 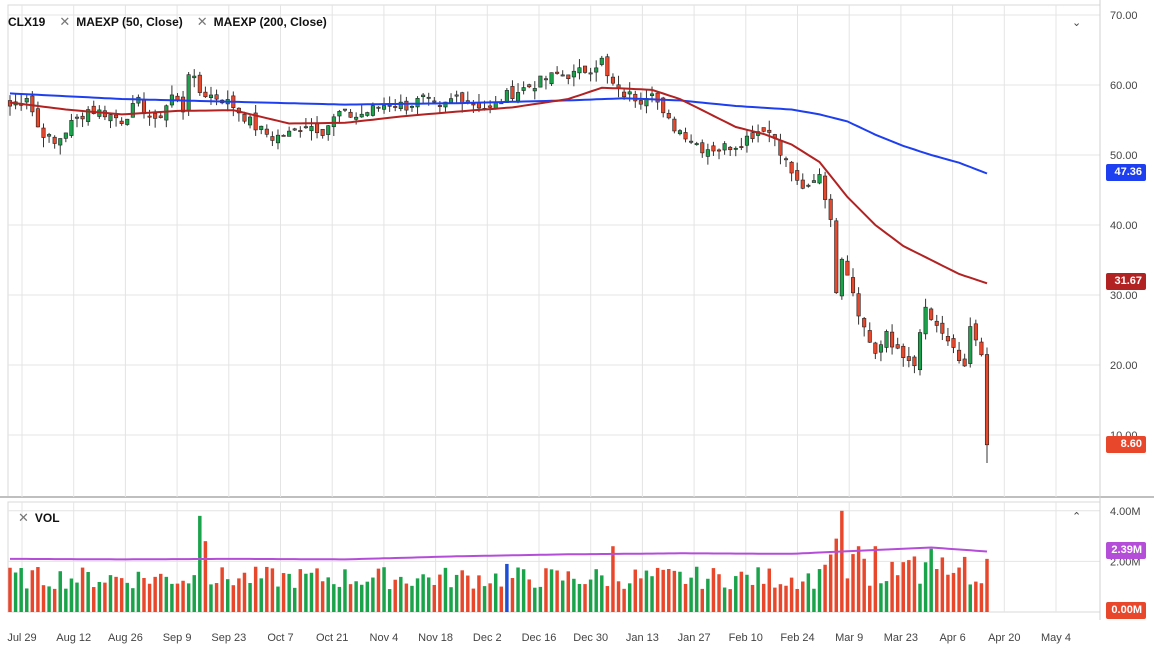 What do you see at coordinates (499, 553) in the screenshot?
I see `volume-average-line` at bounding box center [499, 553].